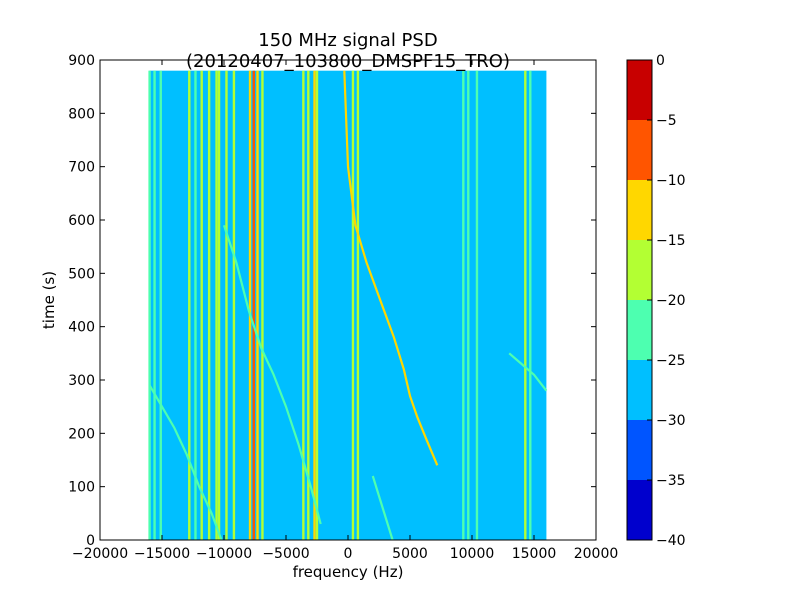 The image size is (800, 604). I want to click on y-tick-label: 200, so click(81, 434).